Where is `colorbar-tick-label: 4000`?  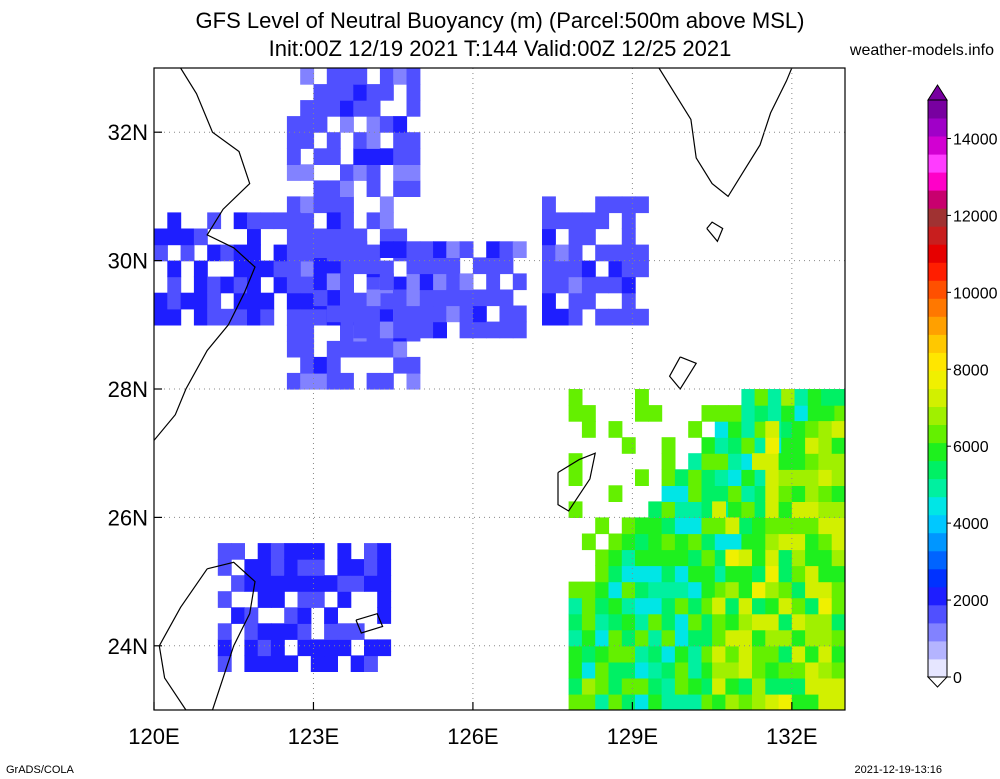
colorbar-tick-label: 4000 is located at coordinates (971, 524).